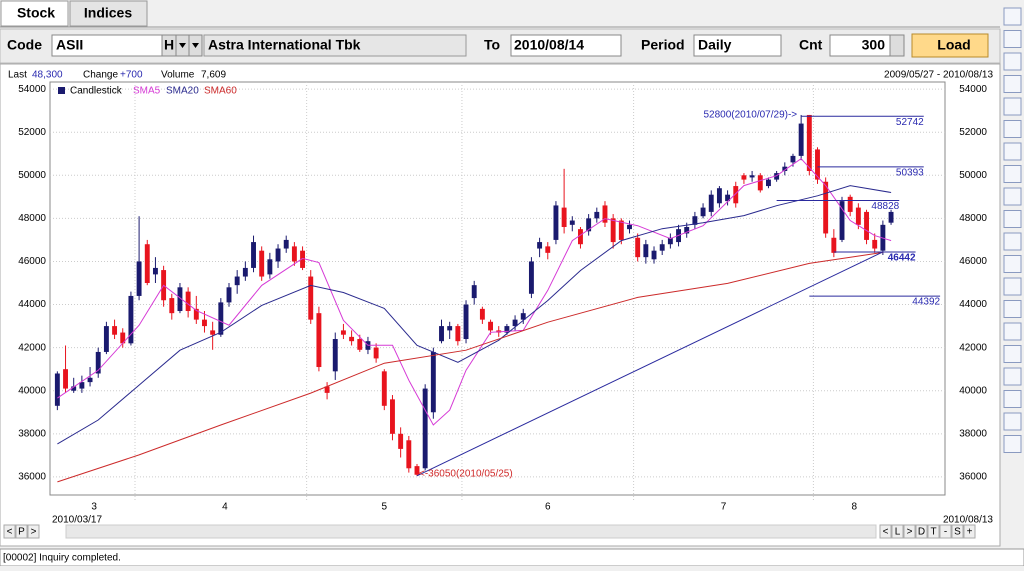 Image resolution: width=1024 pixels, height=571 pixels. I want to click on button-label: H, so click(169, 45).